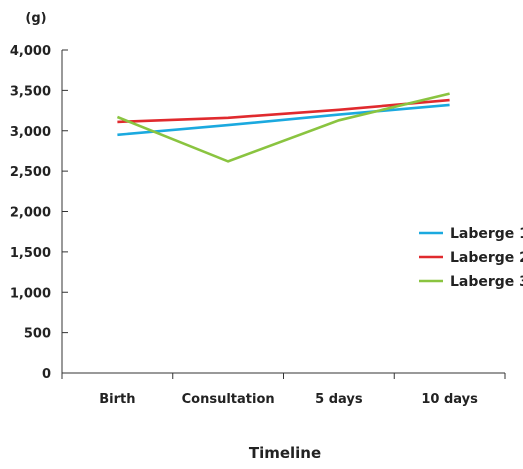 The height and width of the screenshot is (469, 523). Describe the element at coordinates (30, 213) in the screenshot. I see `y-tick-label-4: 2,000` at that location.